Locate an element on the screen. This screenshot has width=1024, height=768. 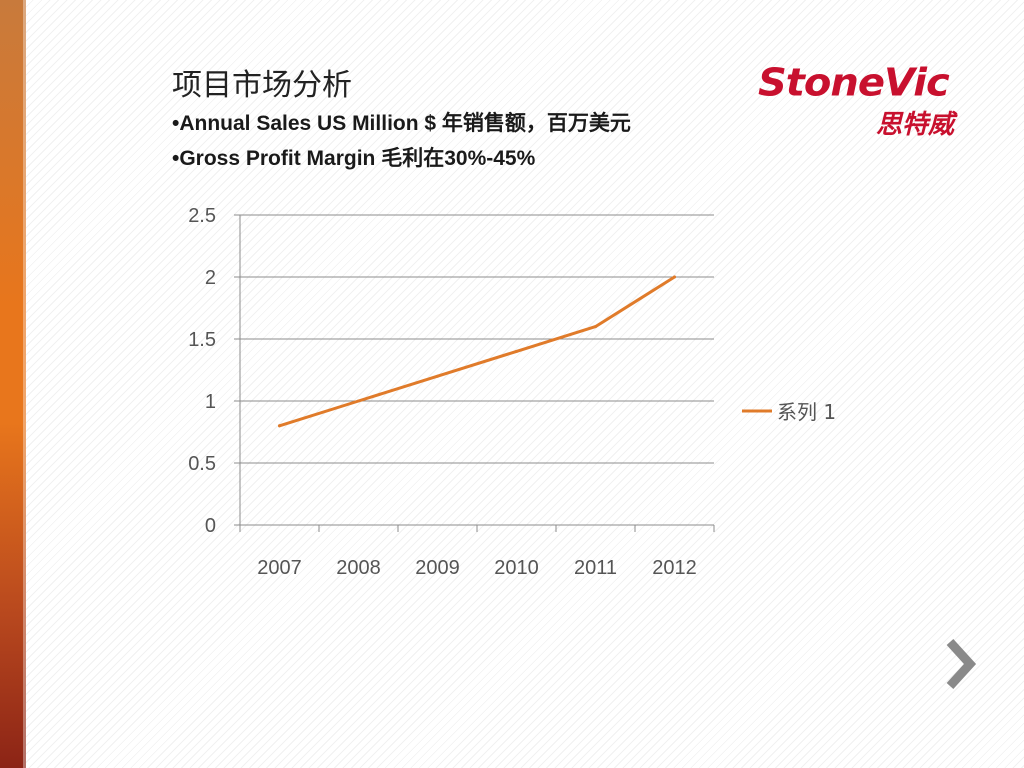
bullet-gross-margin: •Gross Profit Margin 毛利在30%-45% is located at coordinates (354, 158).